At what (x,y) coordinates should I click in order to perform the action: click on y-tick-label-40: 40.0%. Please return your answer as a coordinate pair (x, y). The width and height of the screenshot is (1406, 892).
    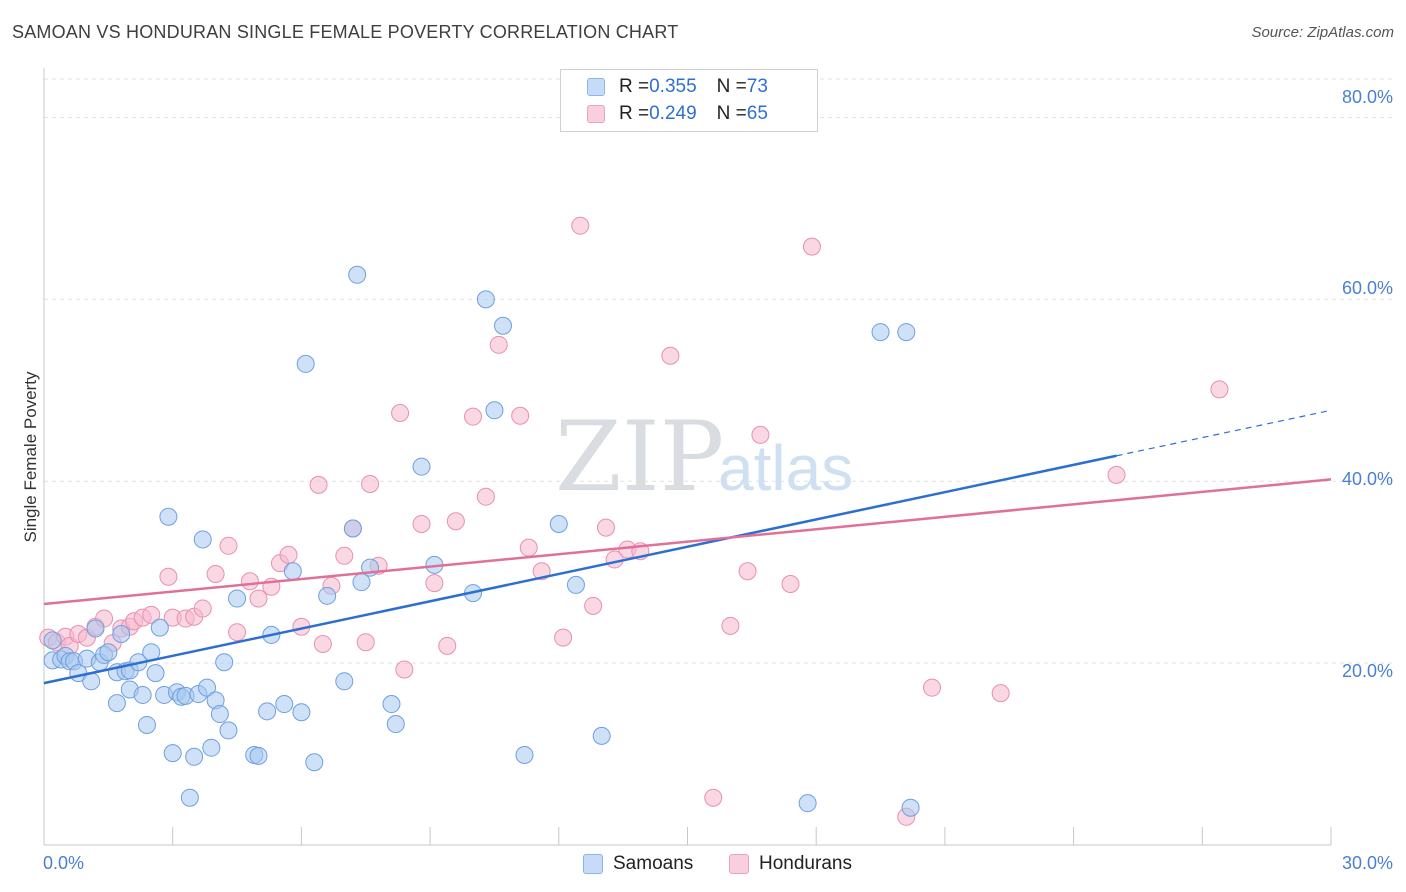
    Looking at the image, I should click on (1367, 479).